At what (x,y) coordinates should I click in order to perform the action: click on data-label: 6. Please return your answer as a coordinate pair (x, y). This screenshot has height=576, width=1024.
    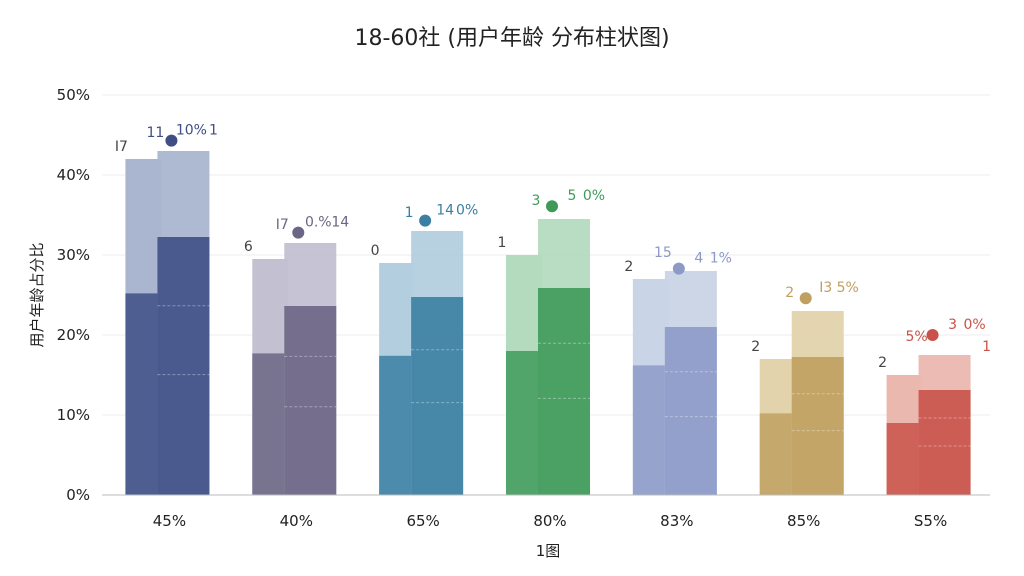
    Looking at the image, I should click on (248, 247).